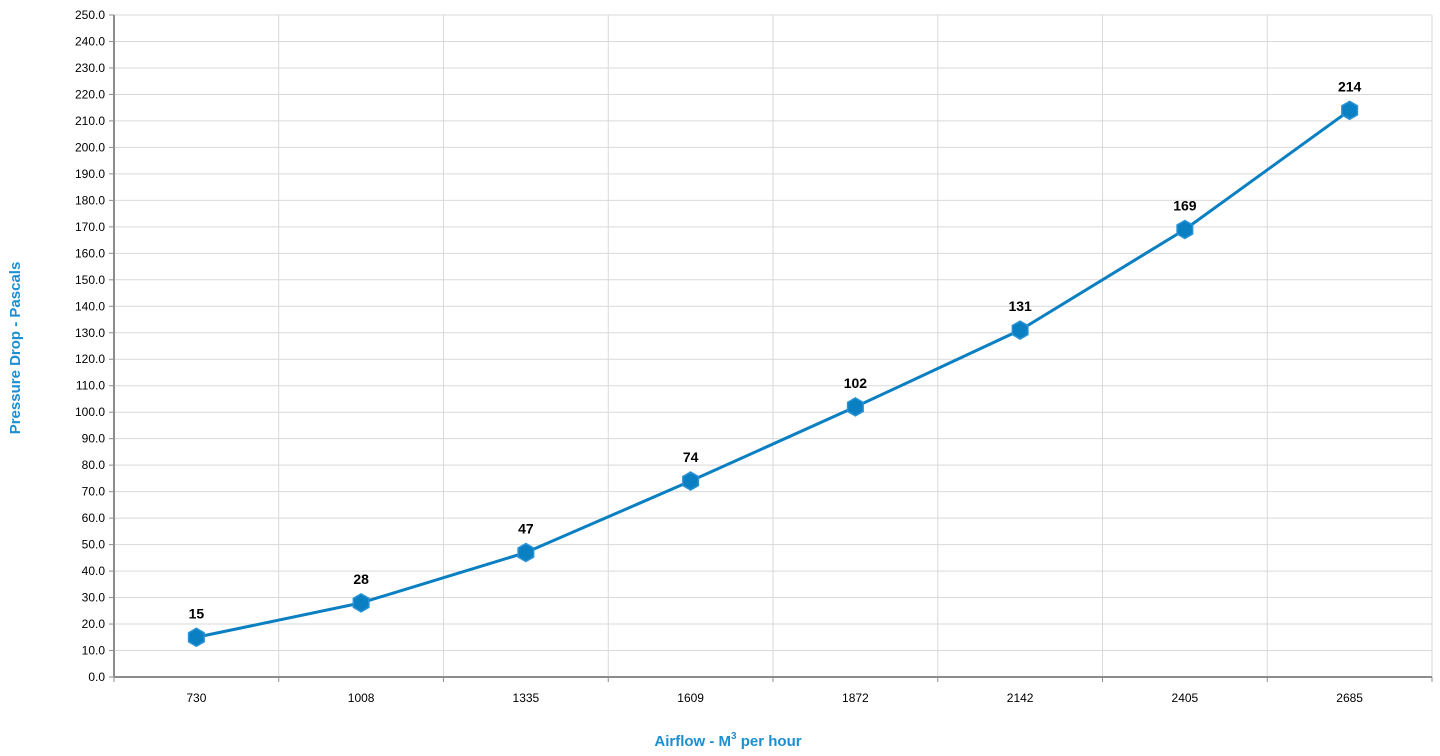  I want to click on y-tick-label: 80.0, so click(94, 465).